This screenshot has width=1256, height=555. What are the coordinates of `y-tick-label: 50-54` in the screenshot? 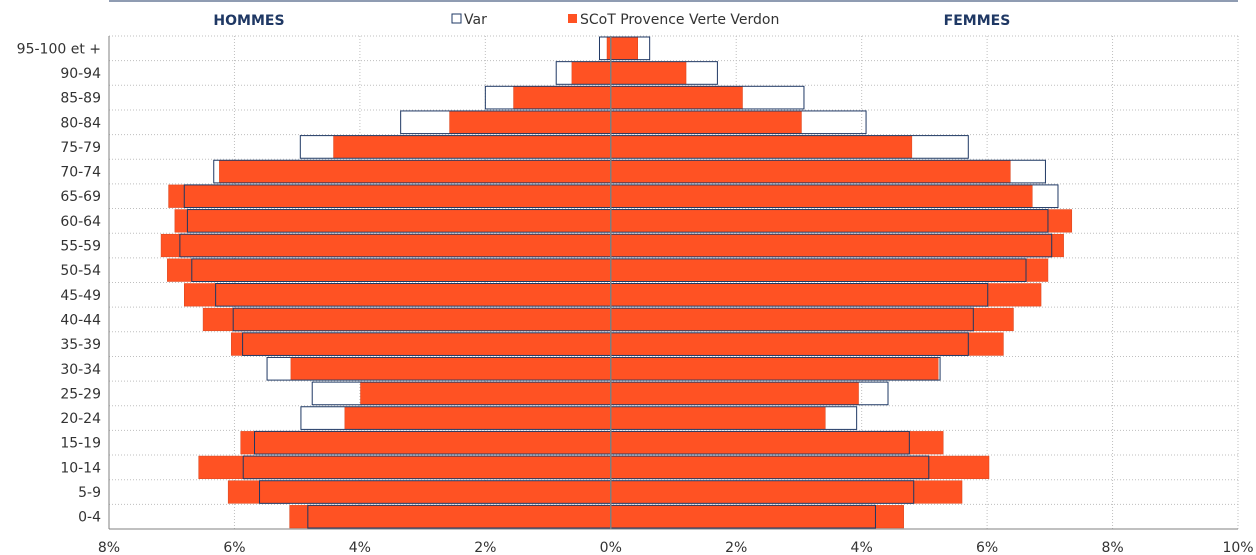 It's located at (80, 271).